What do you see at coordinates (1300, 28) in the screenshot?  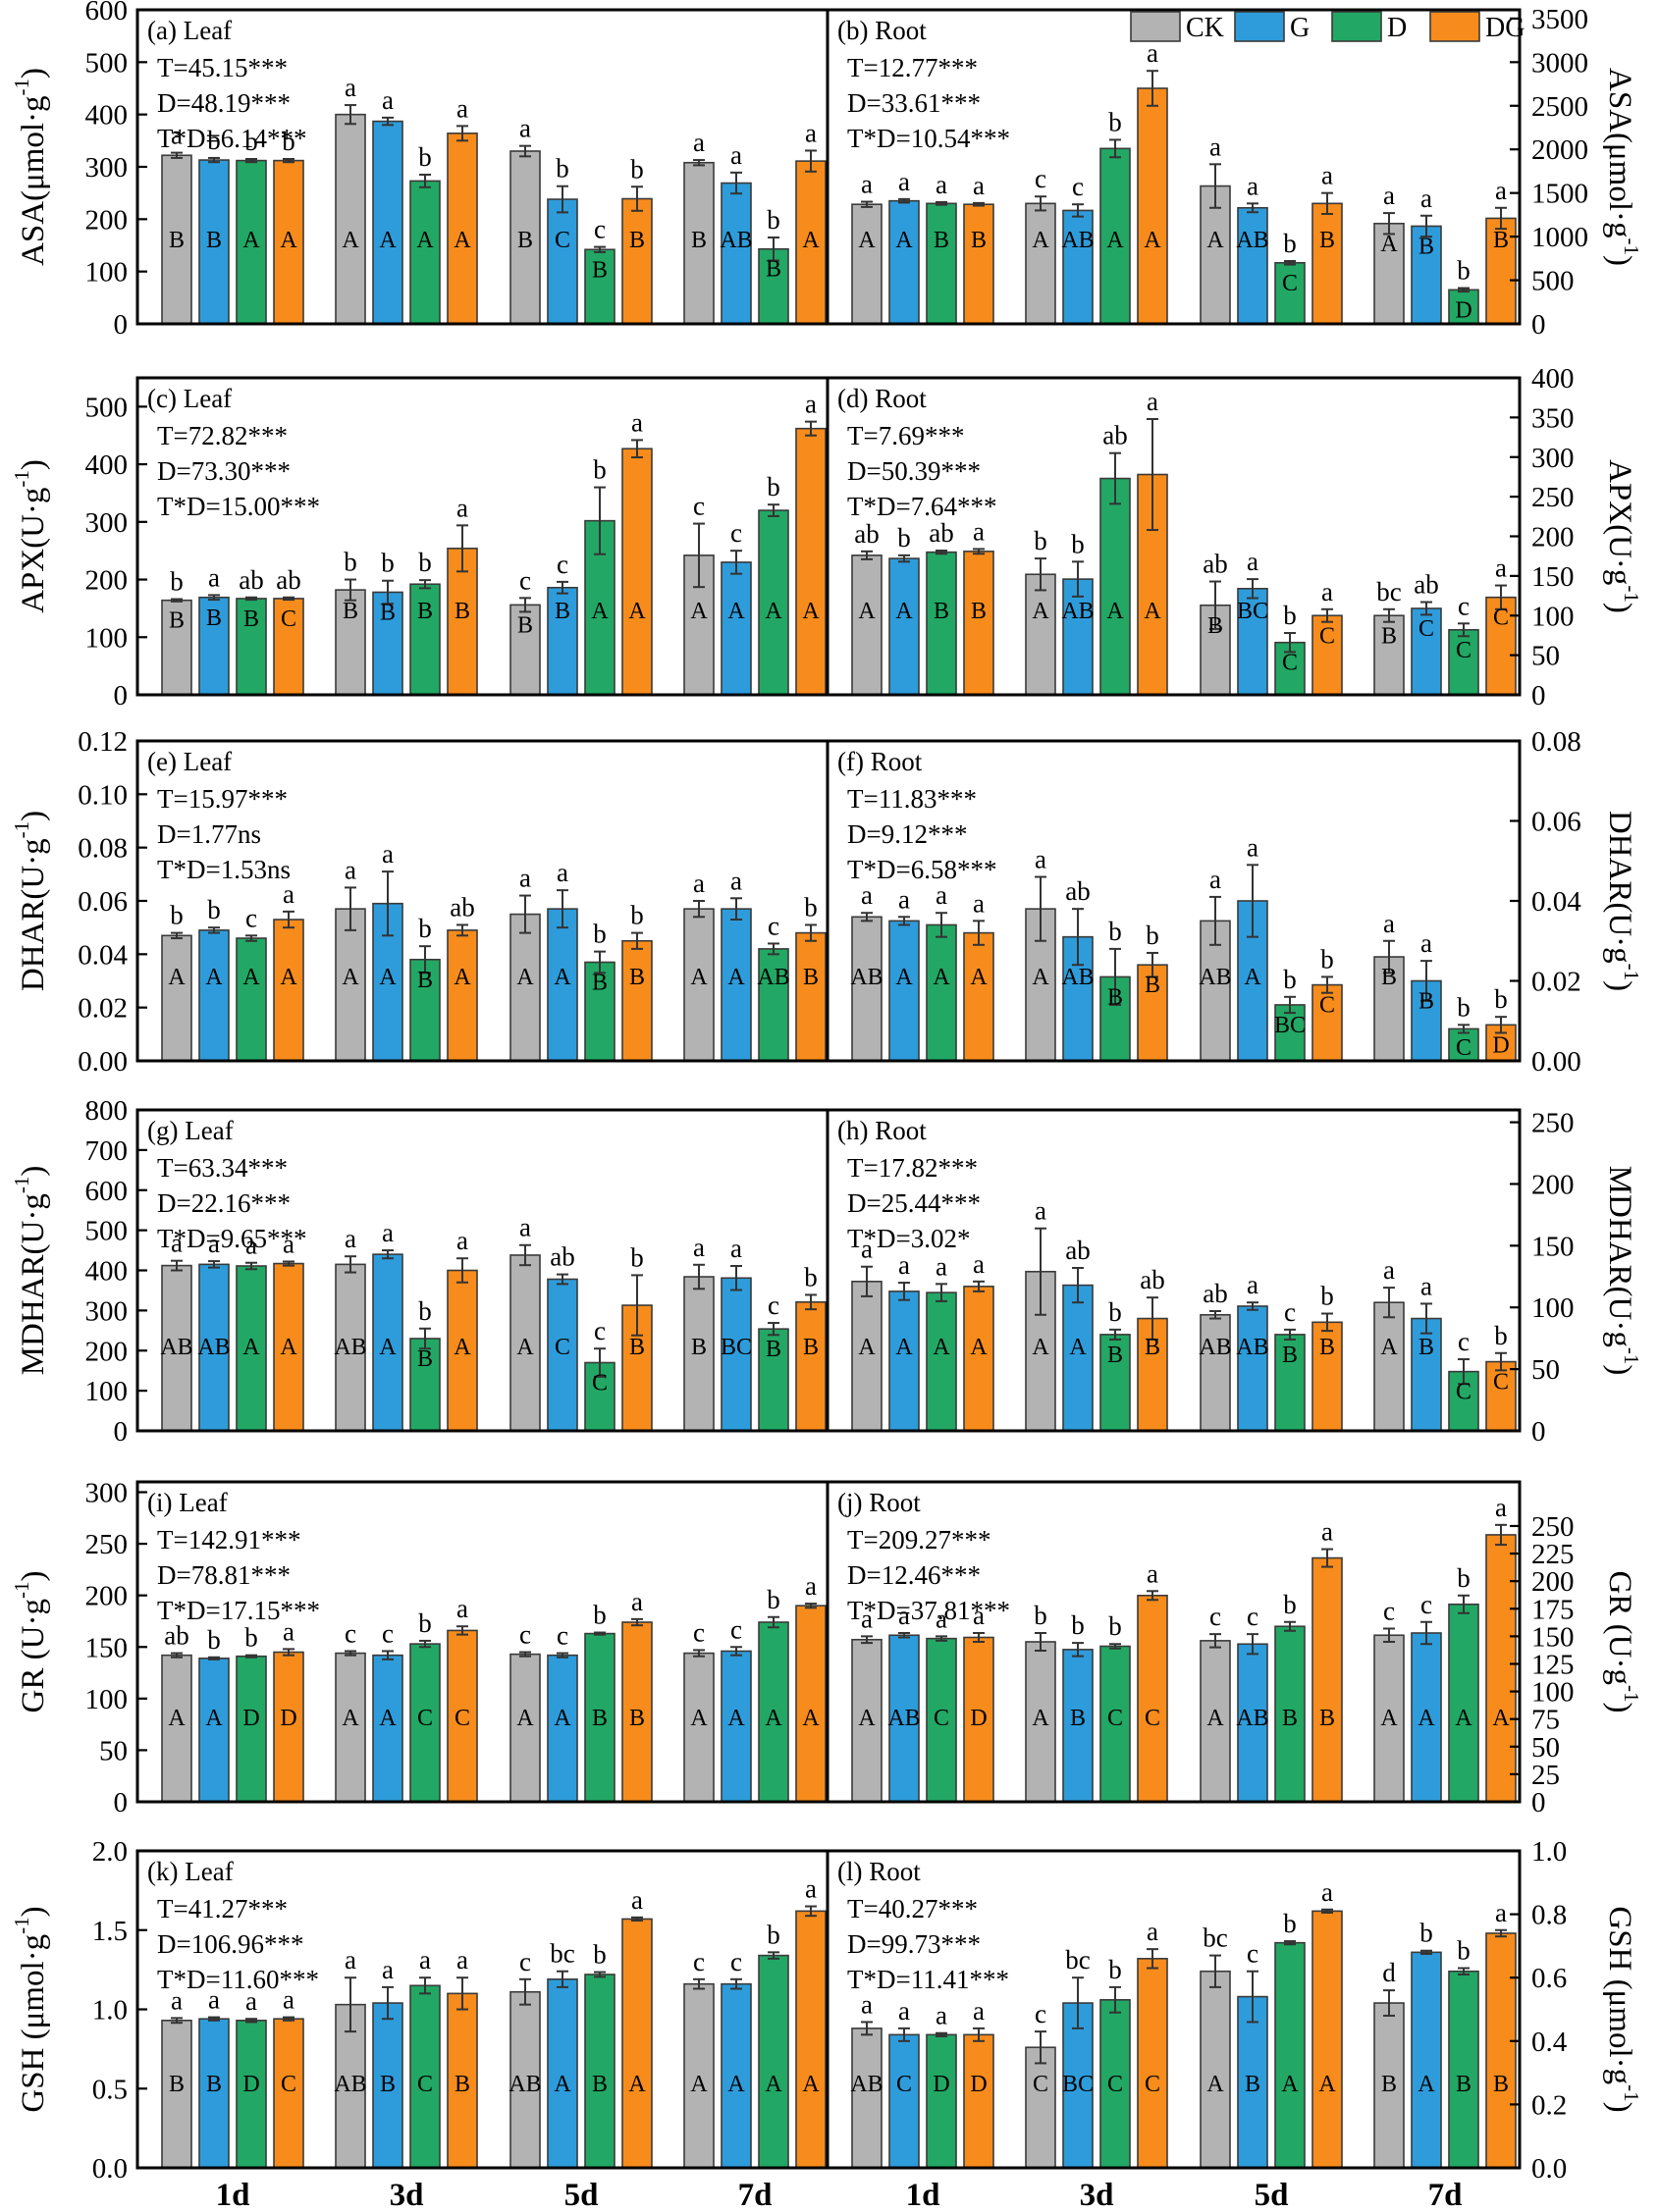 I see `legend-label-G: G` at bounding box center [1300, 28].